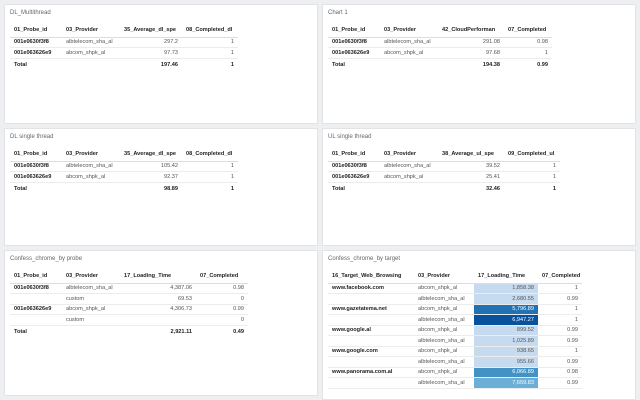 This screenshot has height=400, width=640. I want to click on value-cell: 1,025.89, so click(506, 341).